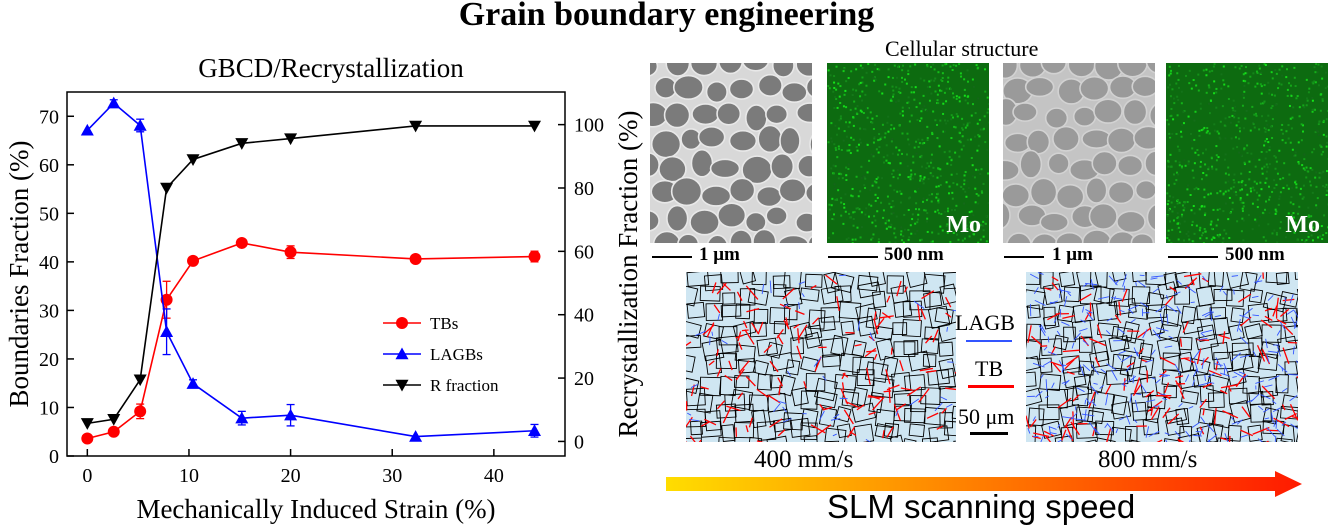 The width and height of the screenshot is (1333, 530). I want to click on y-tick-label: 50, so click(49, 214).